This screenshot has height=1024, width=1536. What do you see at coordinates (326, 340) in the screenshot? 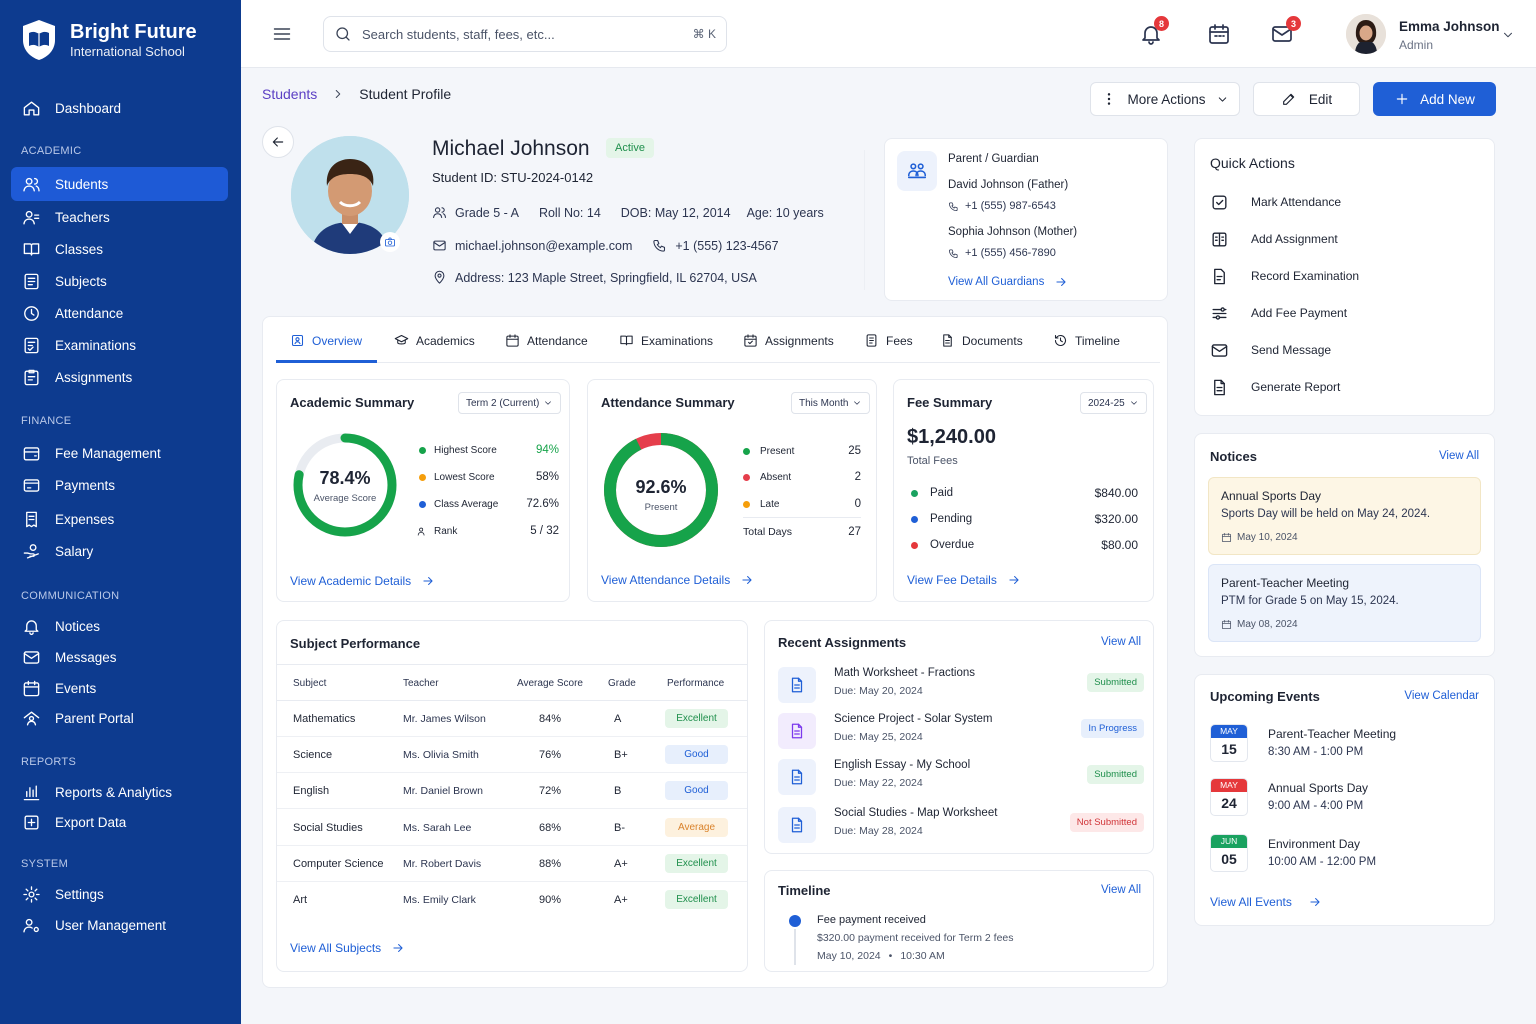
I see `tab-overview: Overview` at bounding box center [326, 340].